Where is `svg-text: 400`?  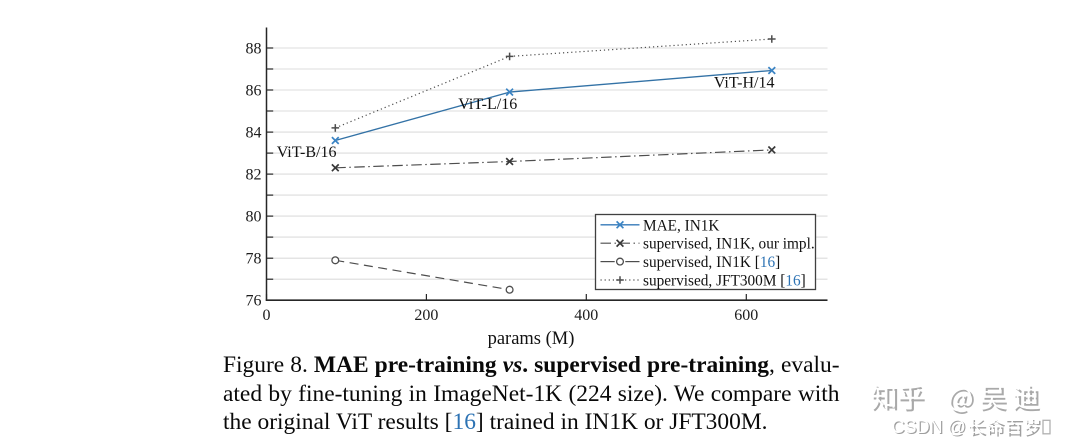
svg-text: 400 is located at coordinates (586, 315).